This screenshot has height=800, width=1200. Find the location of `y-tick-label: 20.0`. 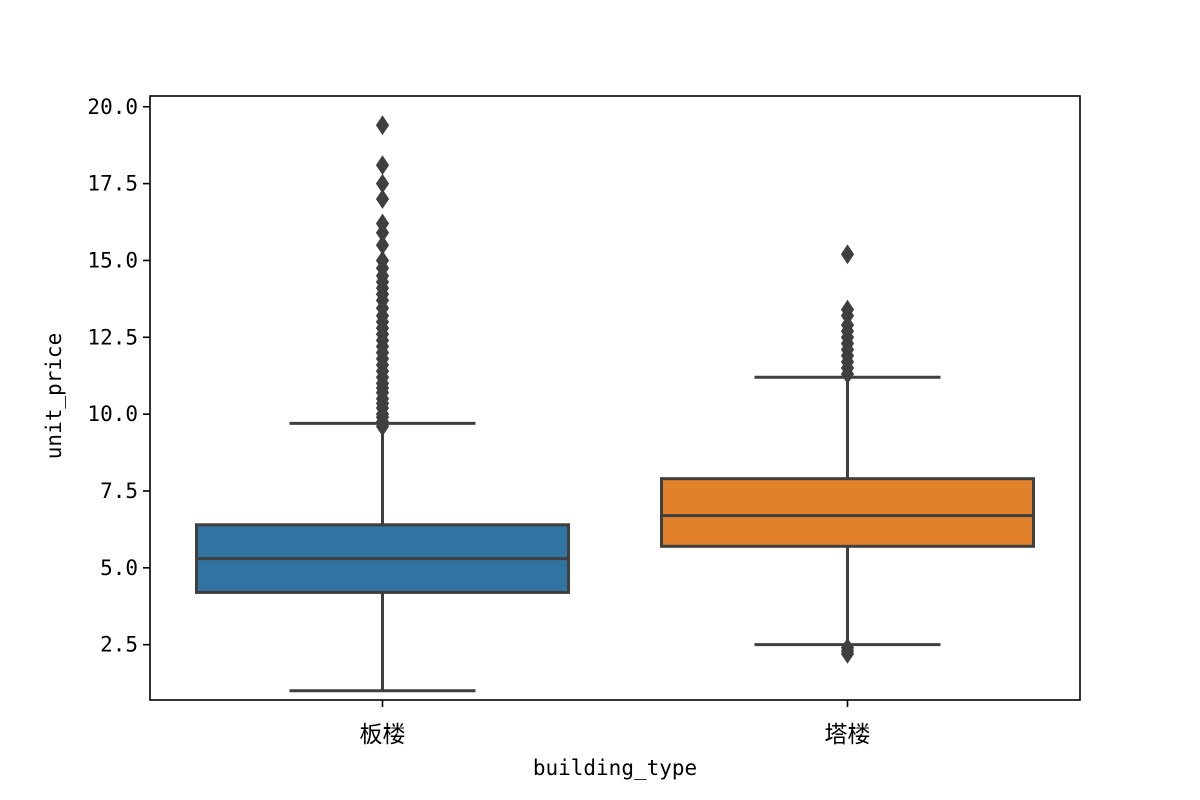

y-tick-label: 20.0 is located at coordinates (112, 107).